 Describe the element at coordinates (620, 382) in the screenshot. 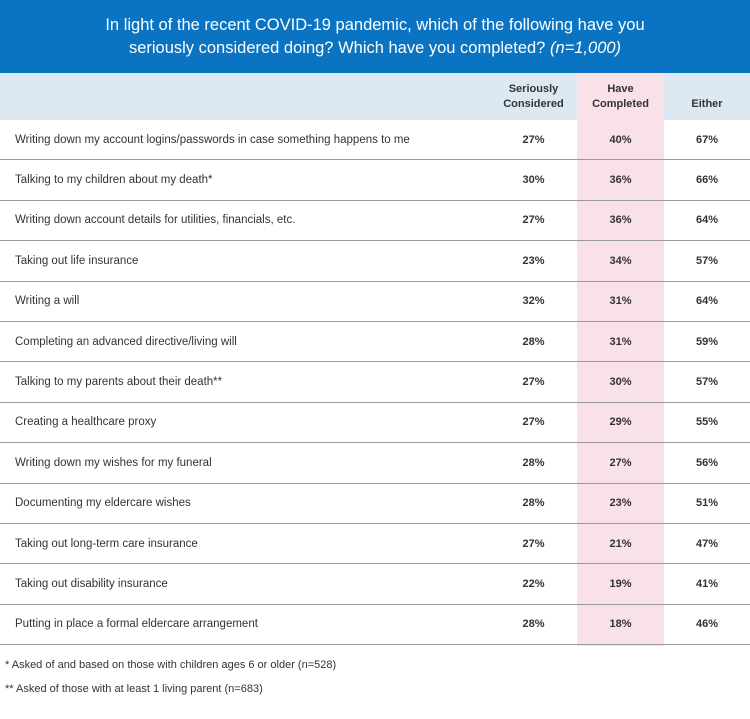

I see `value-have-completed: 30%` at that location.